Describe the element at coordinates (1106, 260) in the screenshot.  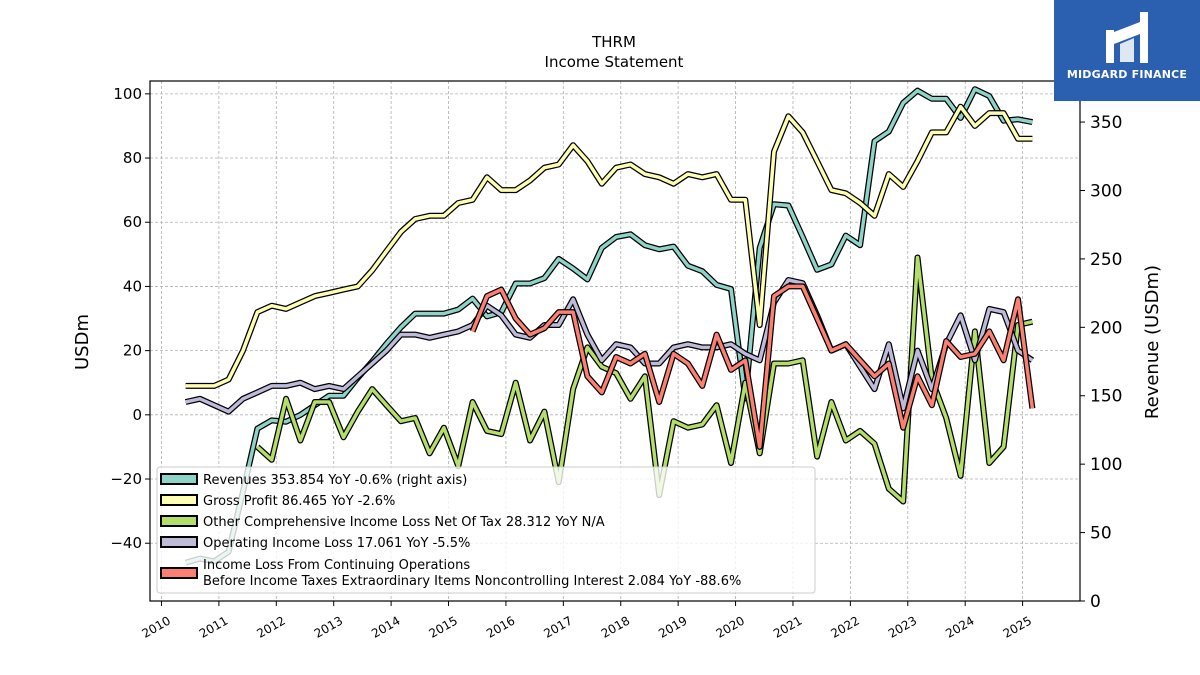
I see `y-right-tick-label: 250` at that location.